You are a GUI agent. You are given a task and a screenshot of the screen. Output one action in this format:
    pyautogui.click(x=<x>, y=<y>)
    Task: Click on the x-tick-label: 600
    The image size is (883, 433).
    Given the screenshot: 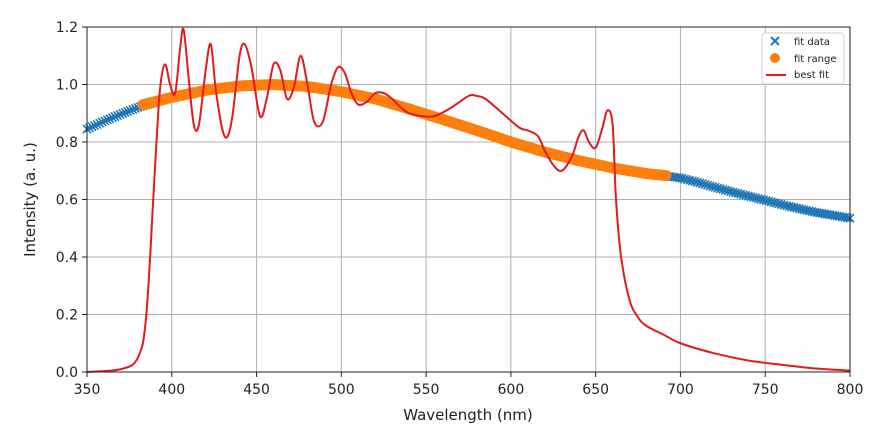 What is the action you would take?
    pyautogui.click(x=511, y=390)
    